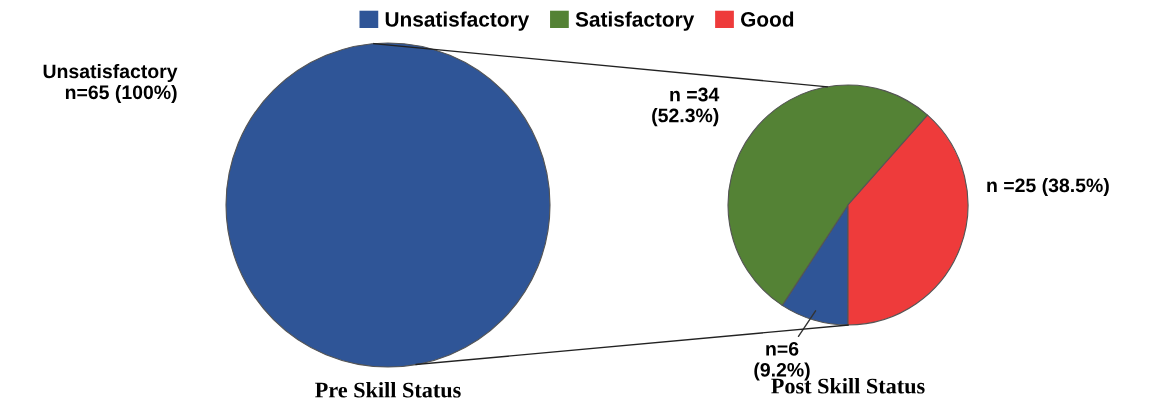  I want to click on data-label: n=65 (100%), so click(121, 94).